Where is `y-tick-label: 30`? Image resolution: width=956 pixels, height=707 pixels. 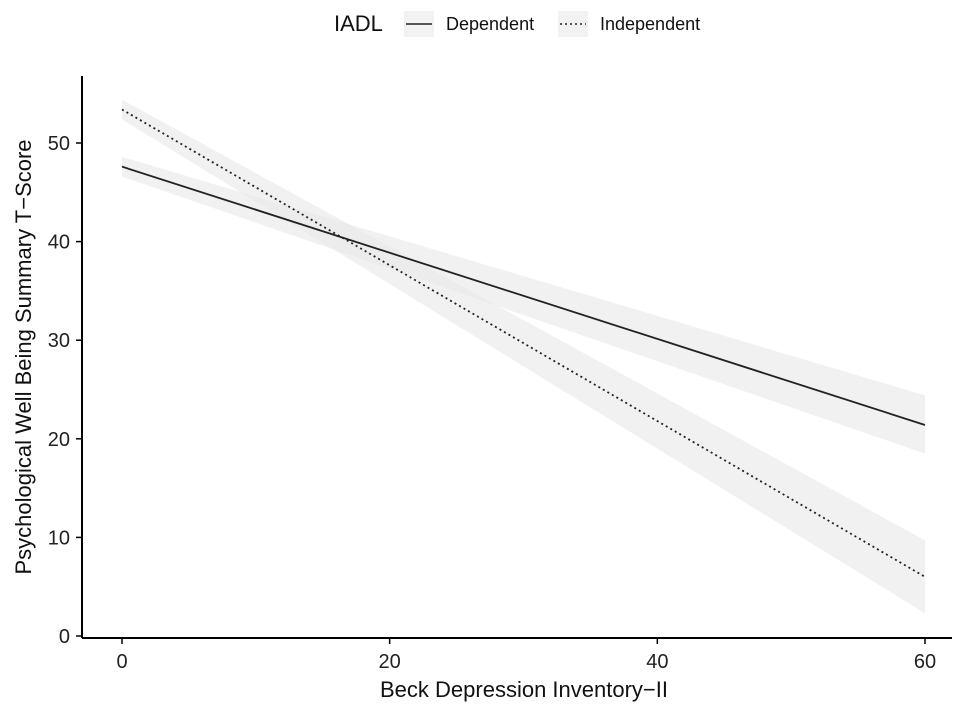 y-tick-label: 30 is located at coordinates (59, 341).